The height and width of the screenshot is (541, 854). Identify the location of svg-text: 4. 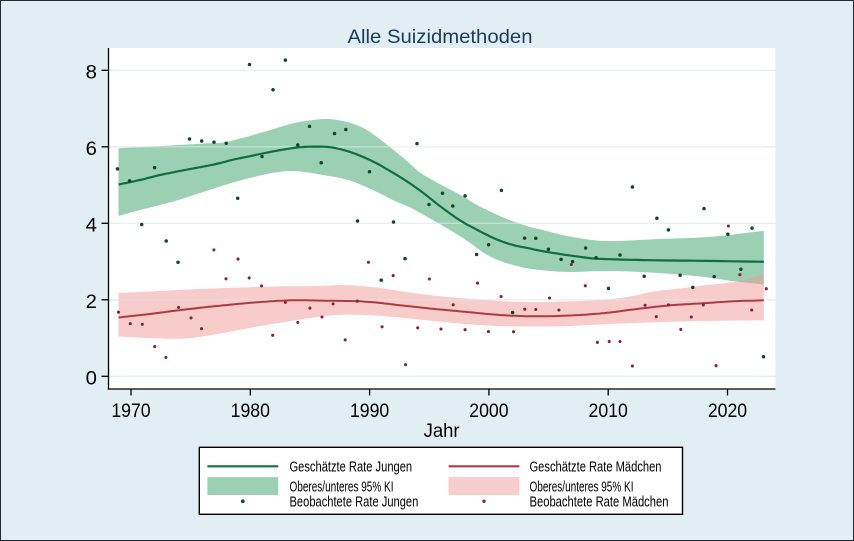
(91, 225).